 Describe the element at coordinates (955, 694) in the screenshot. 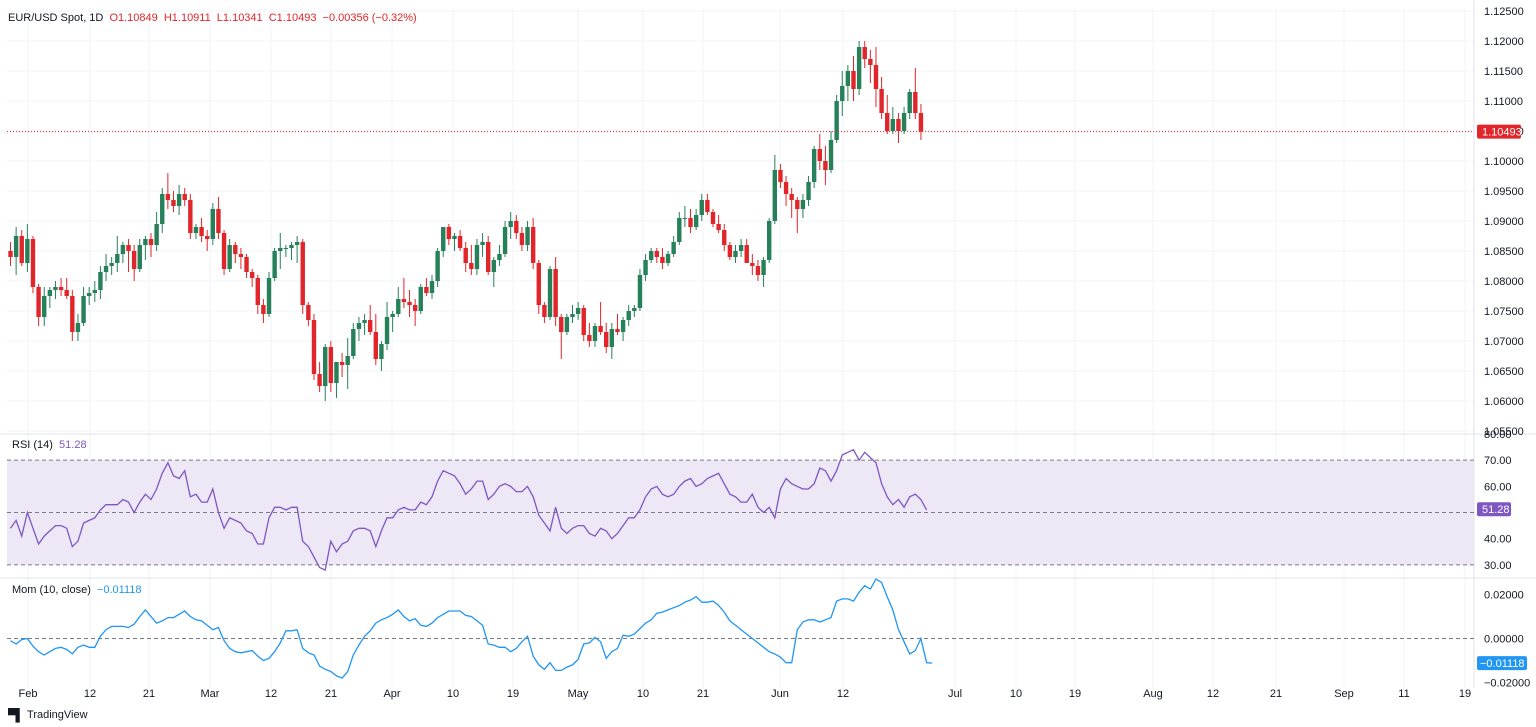

I see `time-tick-label: Jul` at that location.